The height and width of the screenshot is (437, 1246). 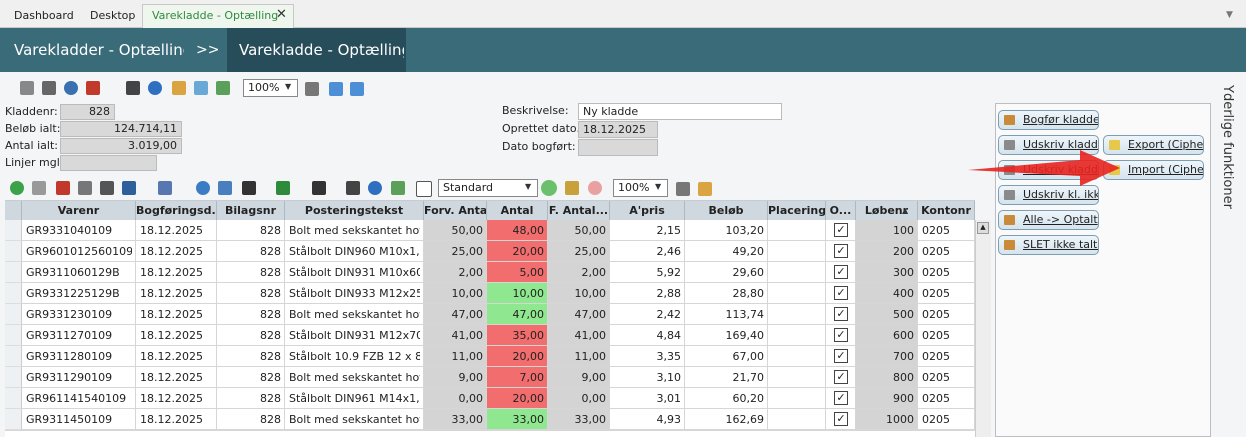 What do you see at coordinates (69, 356) in the screenshot?
I see `cell-text: GR9311280109` at bounding box center [69, 356].